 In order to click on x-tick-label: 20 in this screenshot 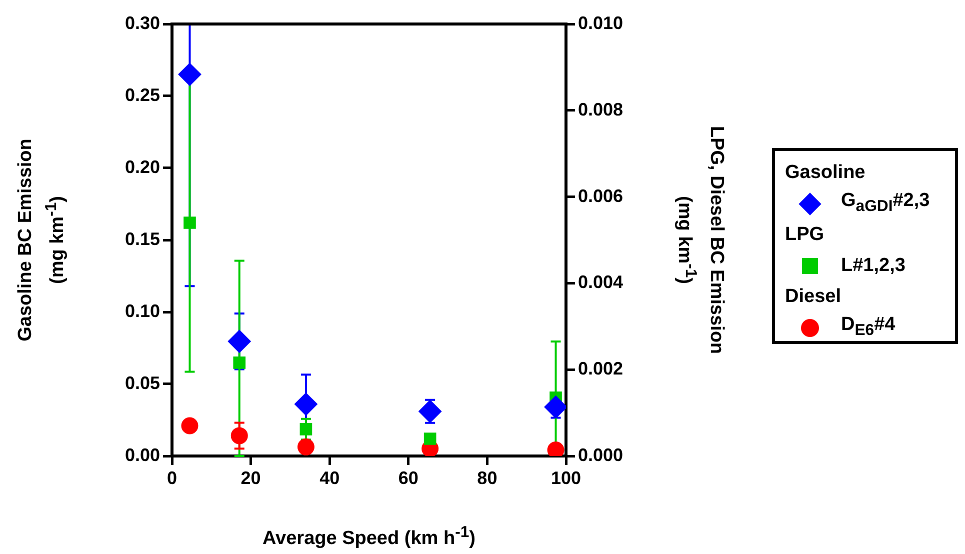, I will do `click(250, 478)`.